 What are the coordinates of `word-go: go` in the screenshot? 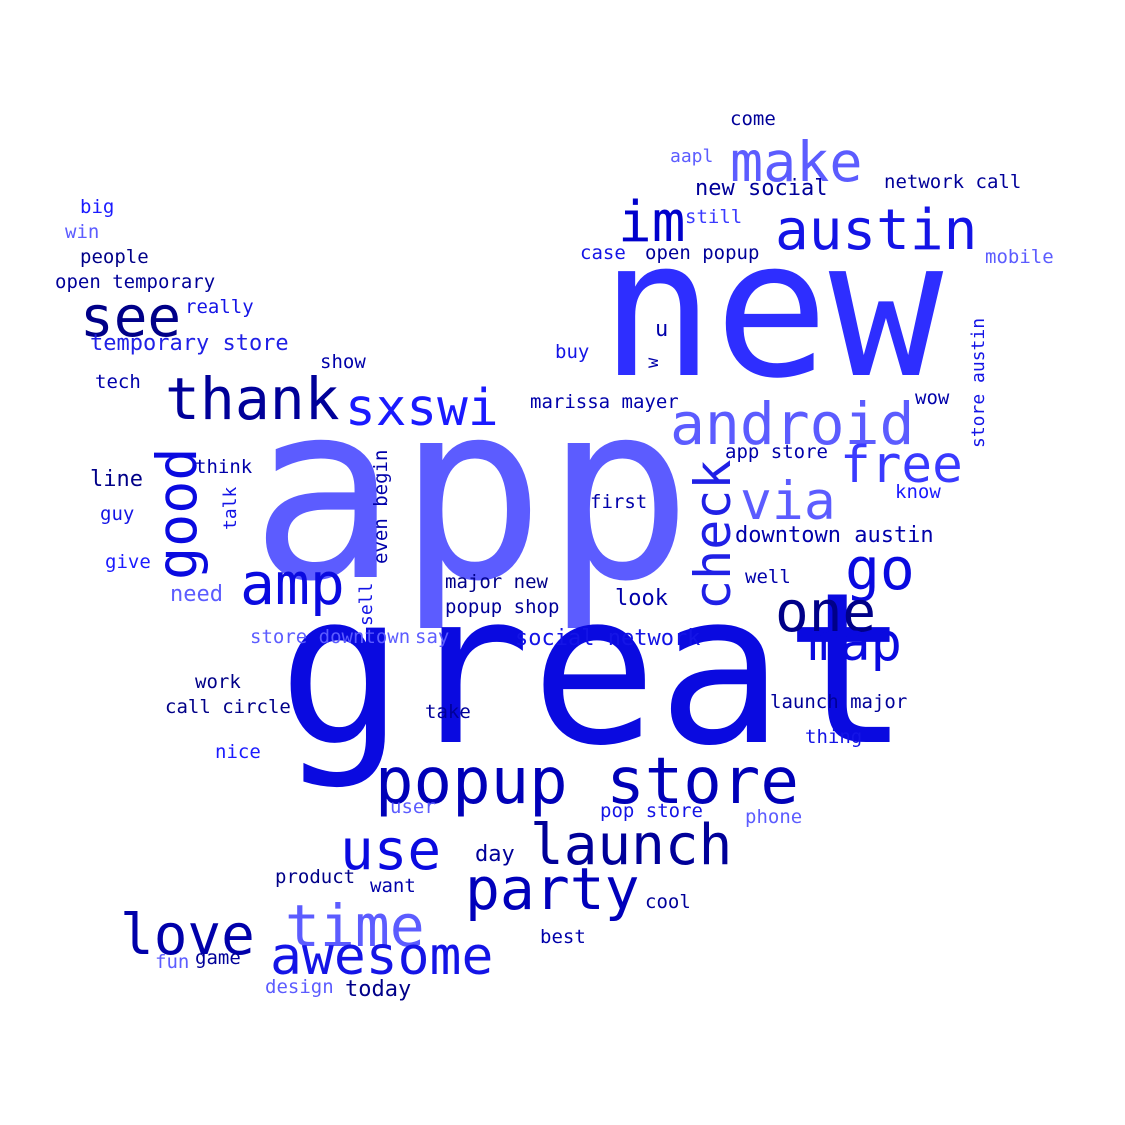 It's located at (880, 569).